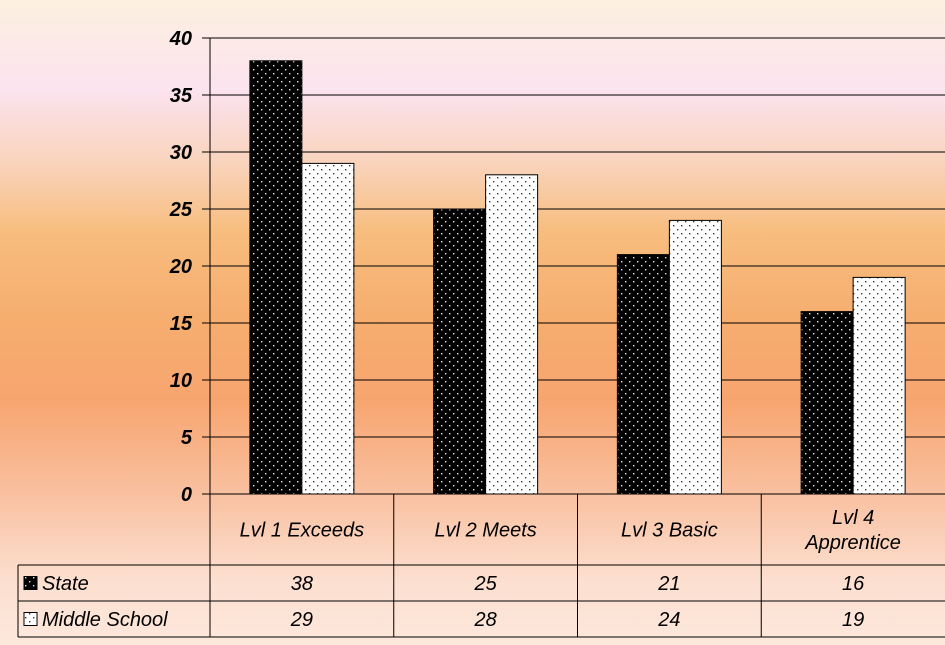  I want to click on category-label: Lvl 2 Meets, so click(485, 531).